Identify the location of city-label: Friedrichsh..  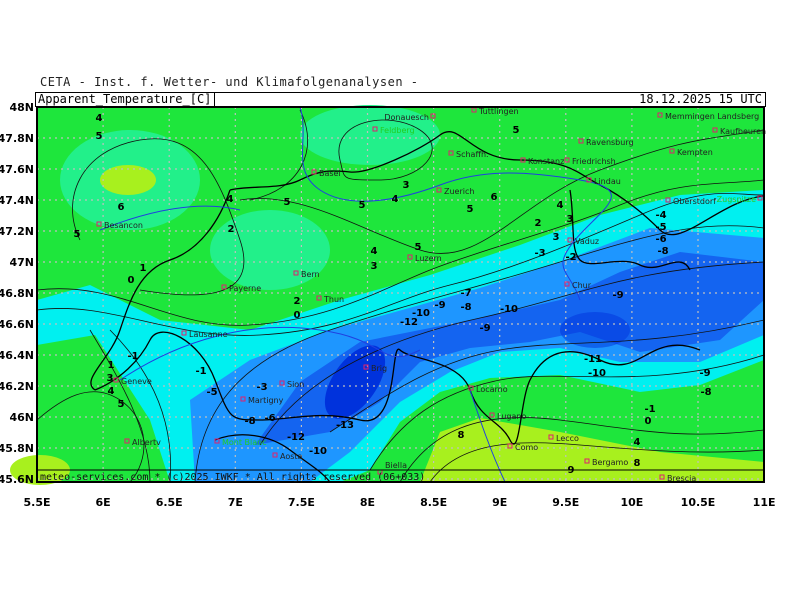
(595, 161).